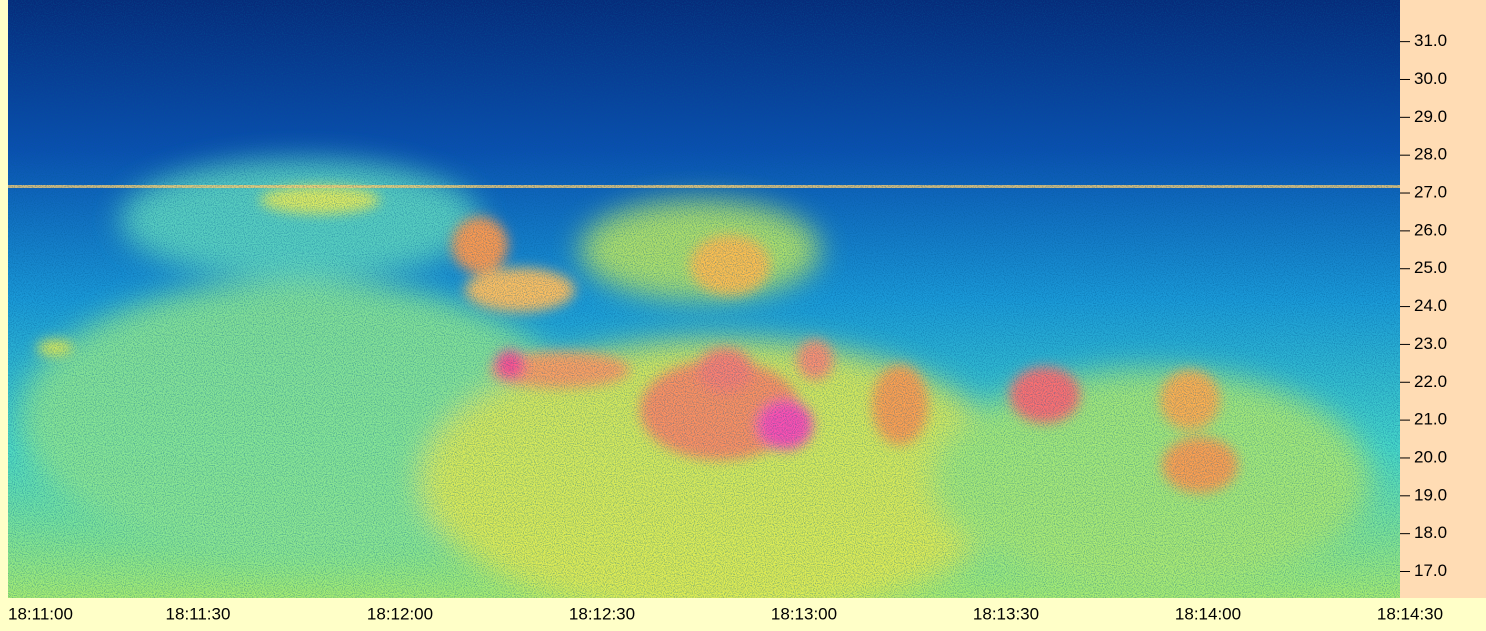  I want to click on y-tick-label: 22.0, so click(1430, 381).